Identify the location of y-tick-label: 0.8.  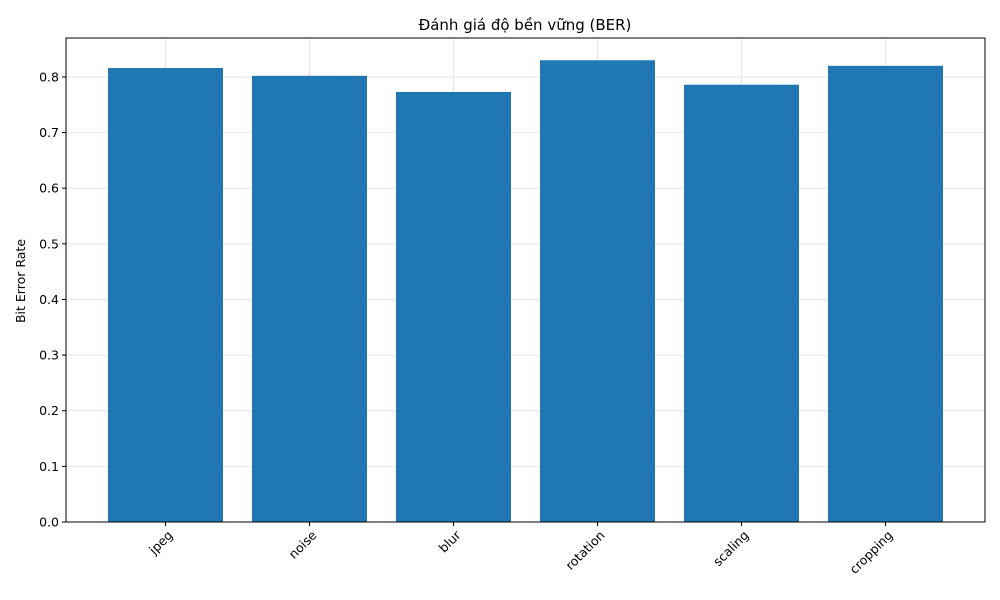
(49, 76).